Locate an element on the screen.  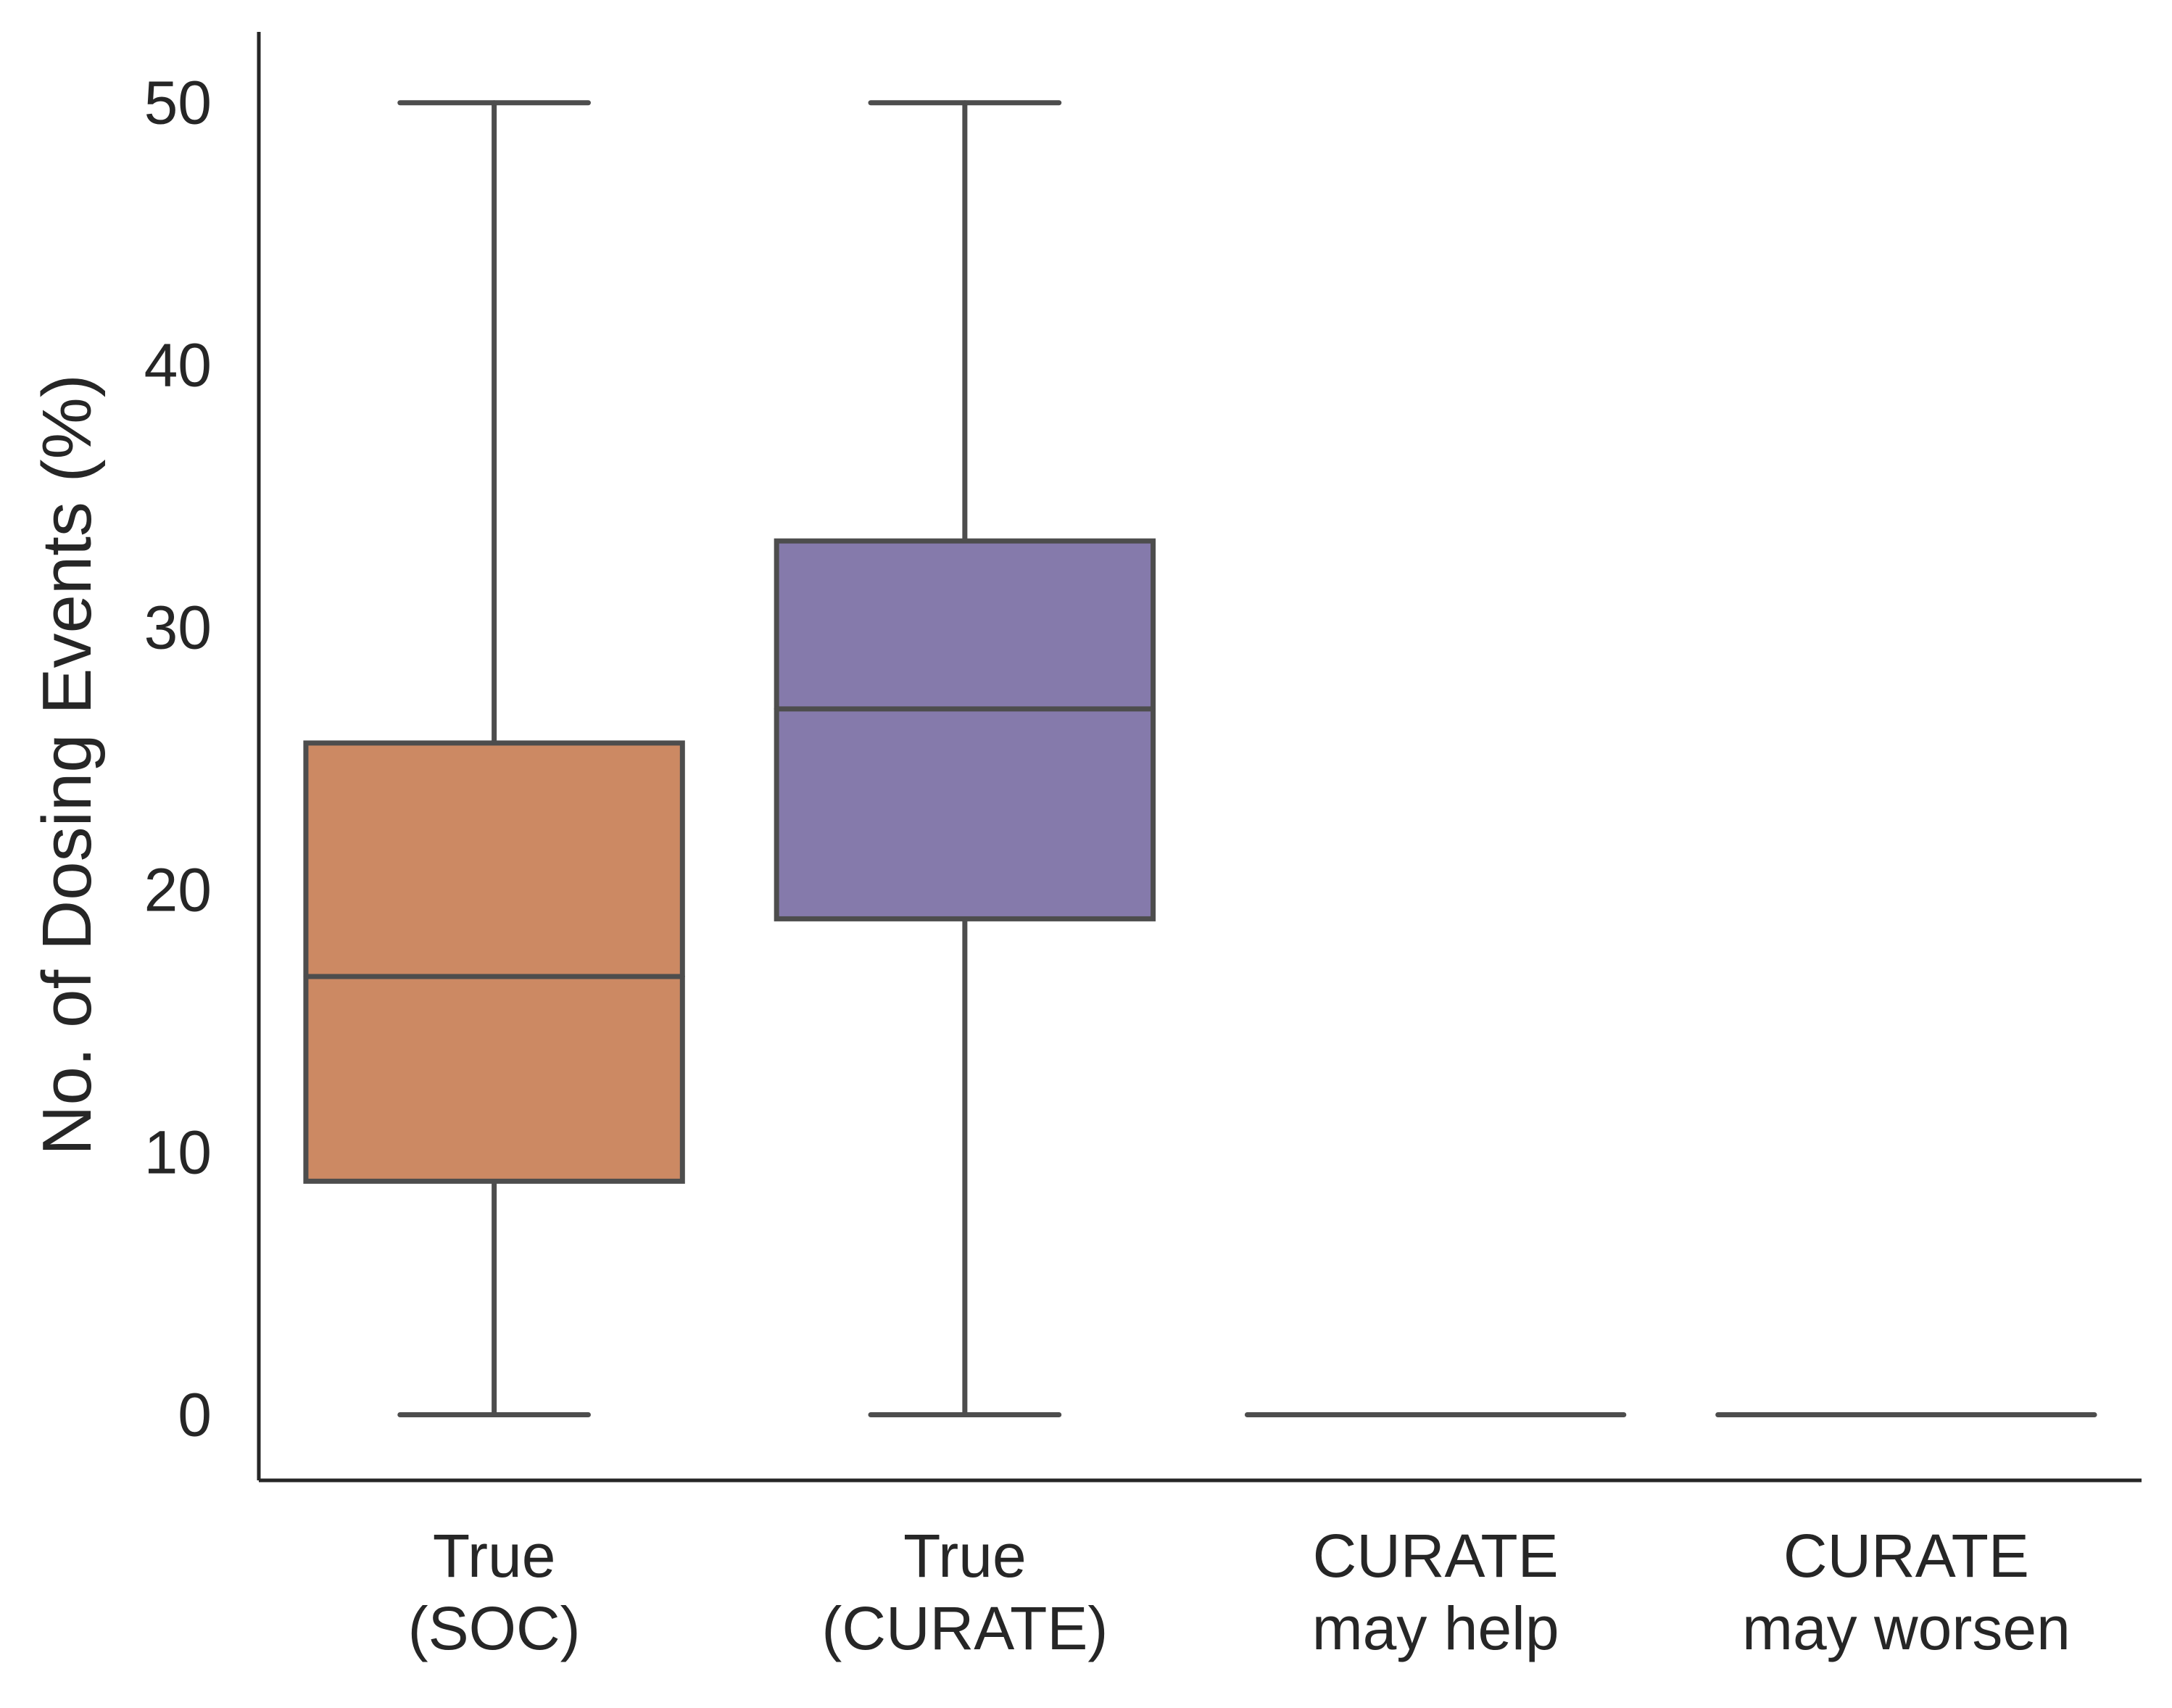
x-tick-label: may help is located at coordinates (1435, 1628).